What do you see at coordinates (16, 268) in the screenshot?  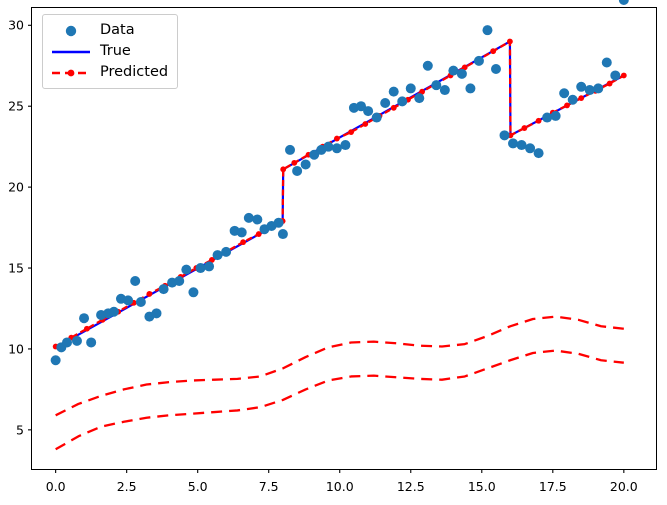 I see `y-tick-label: 15` at bounding box center [16, 268].